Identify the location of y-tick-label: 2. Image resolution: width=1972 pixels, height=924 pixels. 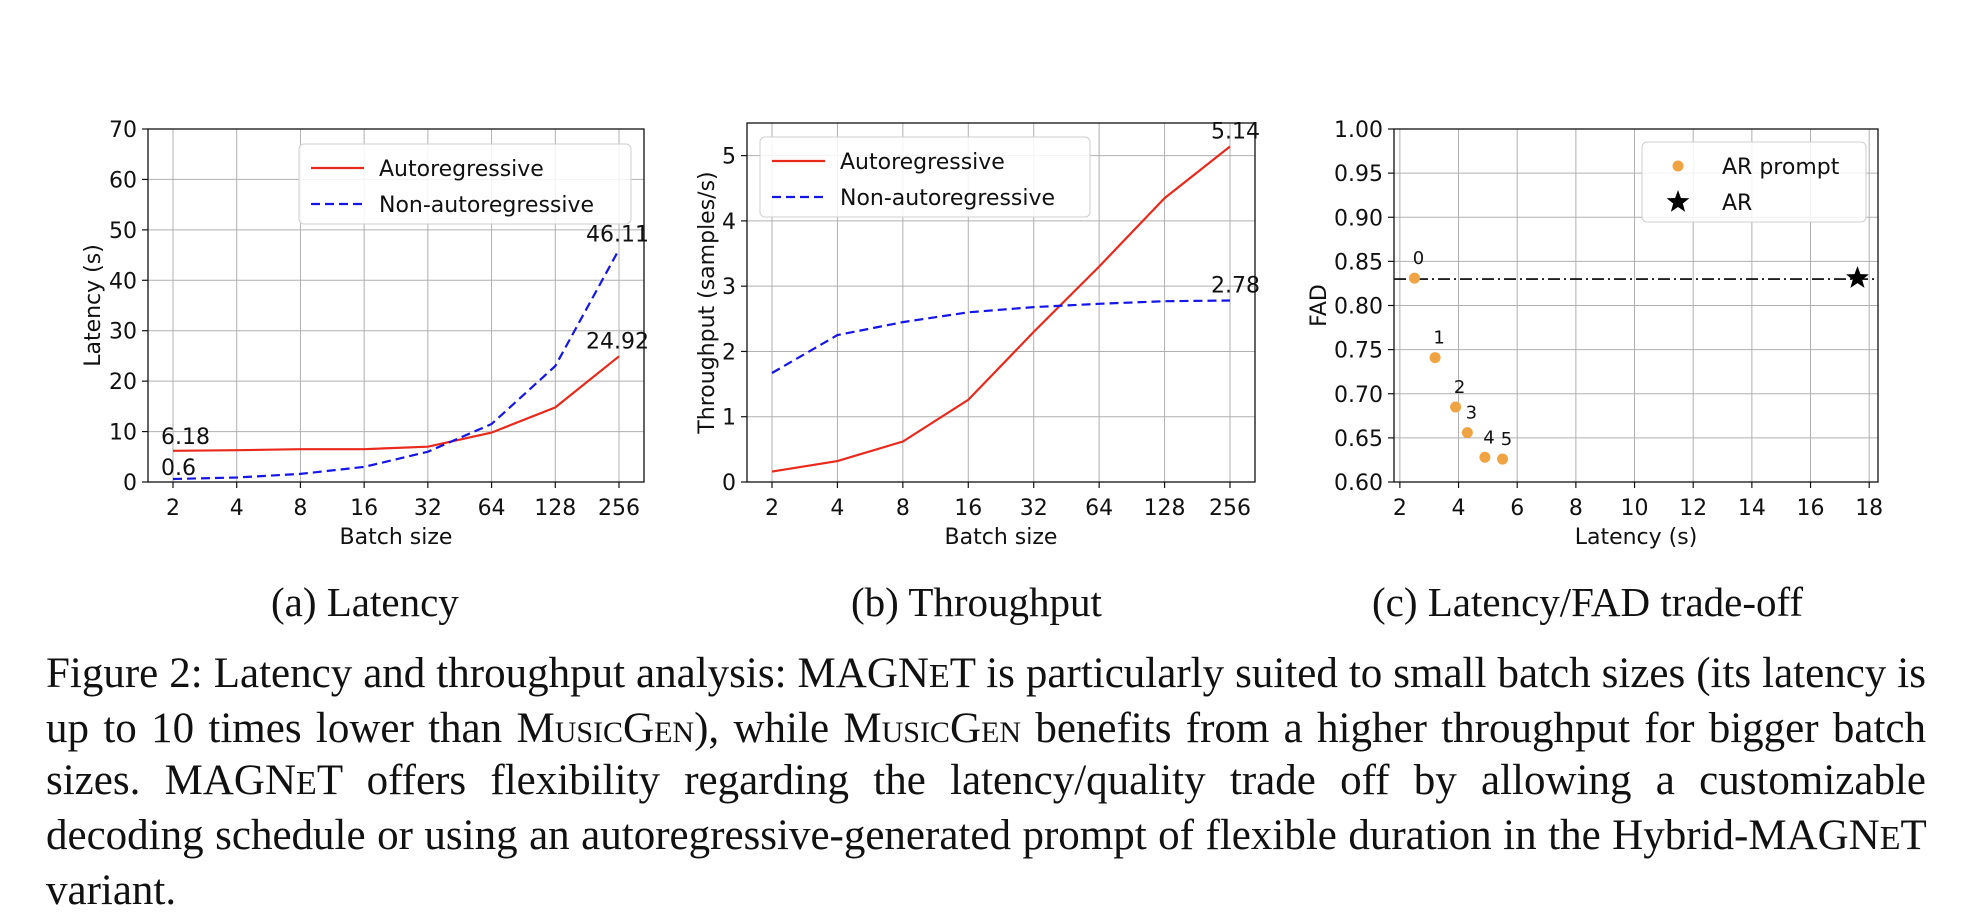
(729, 352).